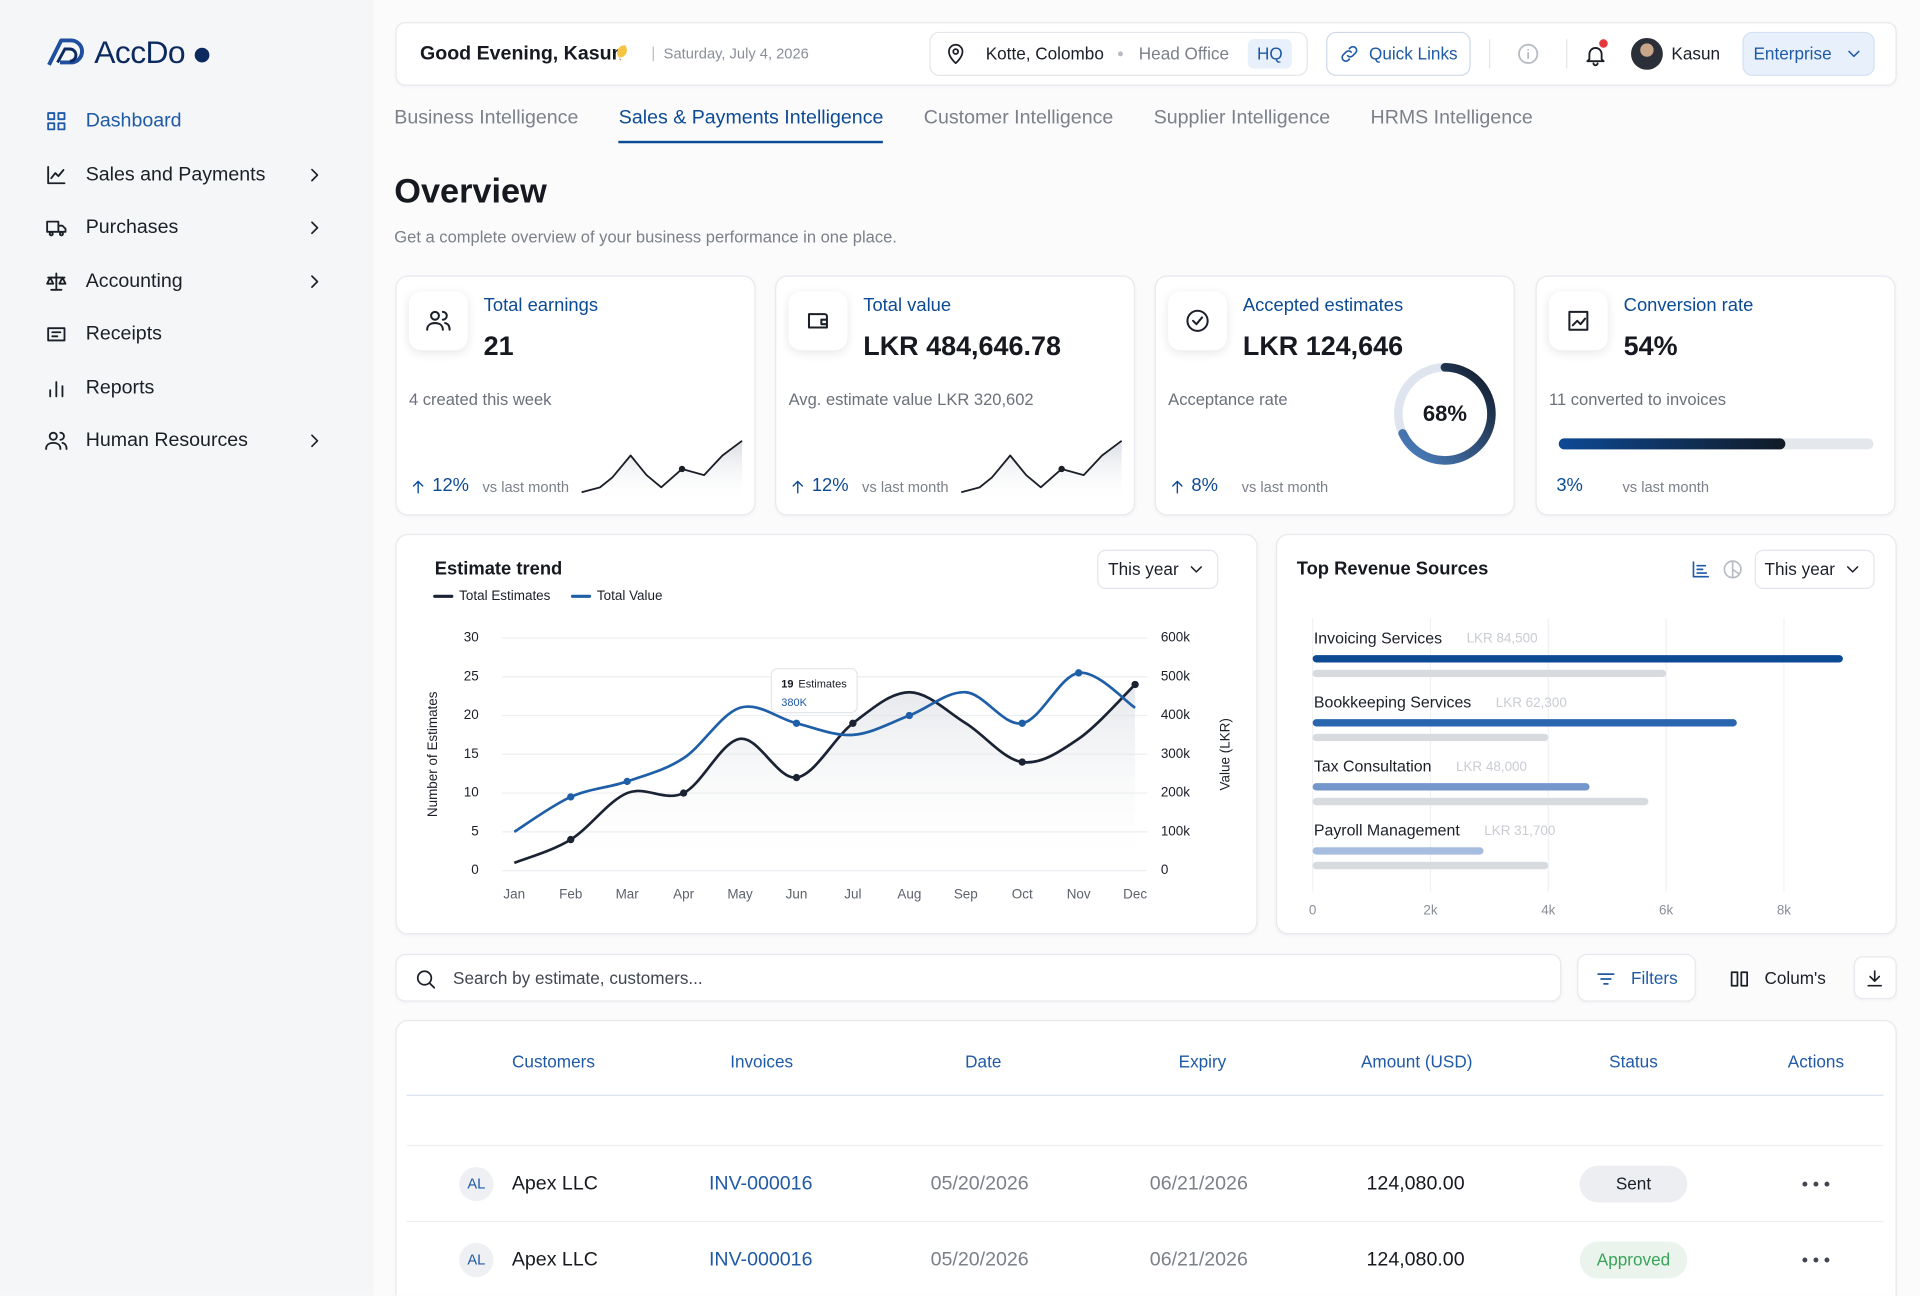 The height and width of the screenshot is (1296, 1920). I want to click on kpi-icon-box, so click(438, 321).